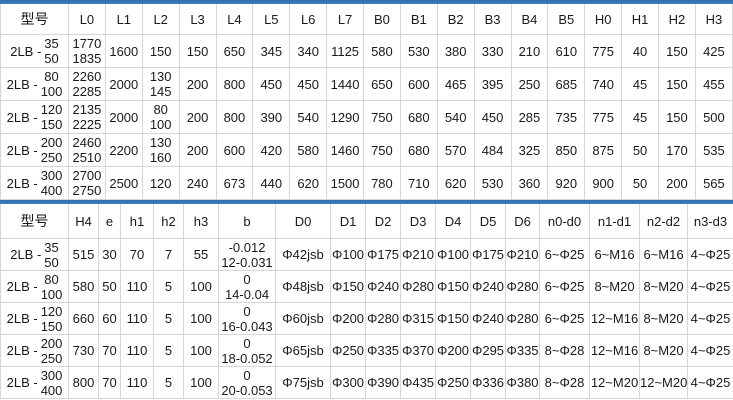 Image resolution: width=733 pixels, height=400 pixels. Describe the element at coordinates (271, 84) in the screenshot. I see `cell-value: 450` at that location.